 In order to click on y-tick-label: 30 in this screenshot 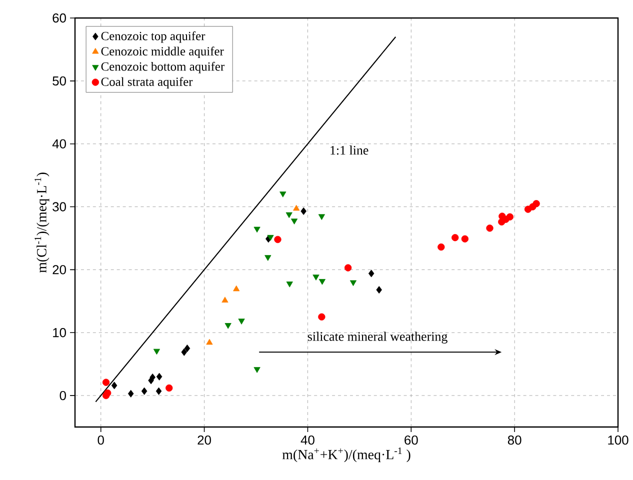, I will do `click(59, 207)`.